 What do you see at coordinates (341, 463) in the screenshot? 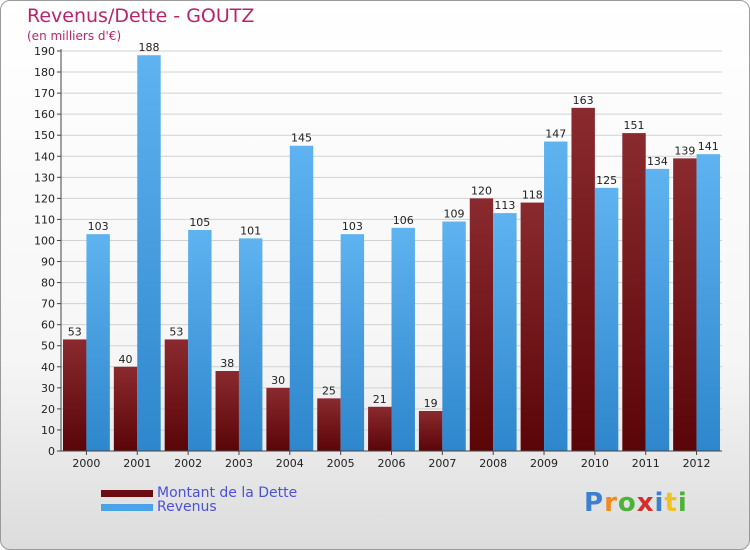
I see `x-tick-label: 2005` at bounding box center [341, 463].